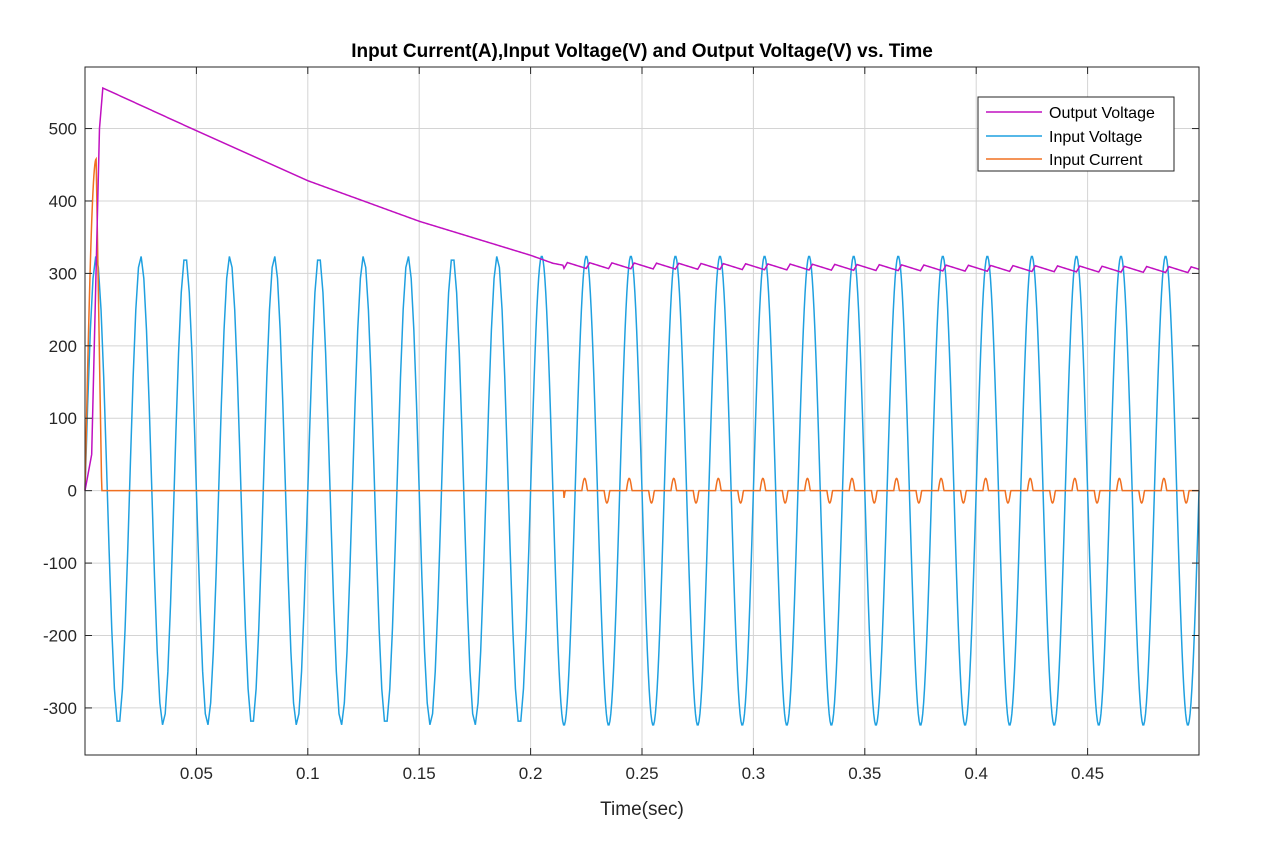  Describe the element at coordinates (1096, 160) in the screenshot. I see `legend-label-input-current: Input Current` at that location.